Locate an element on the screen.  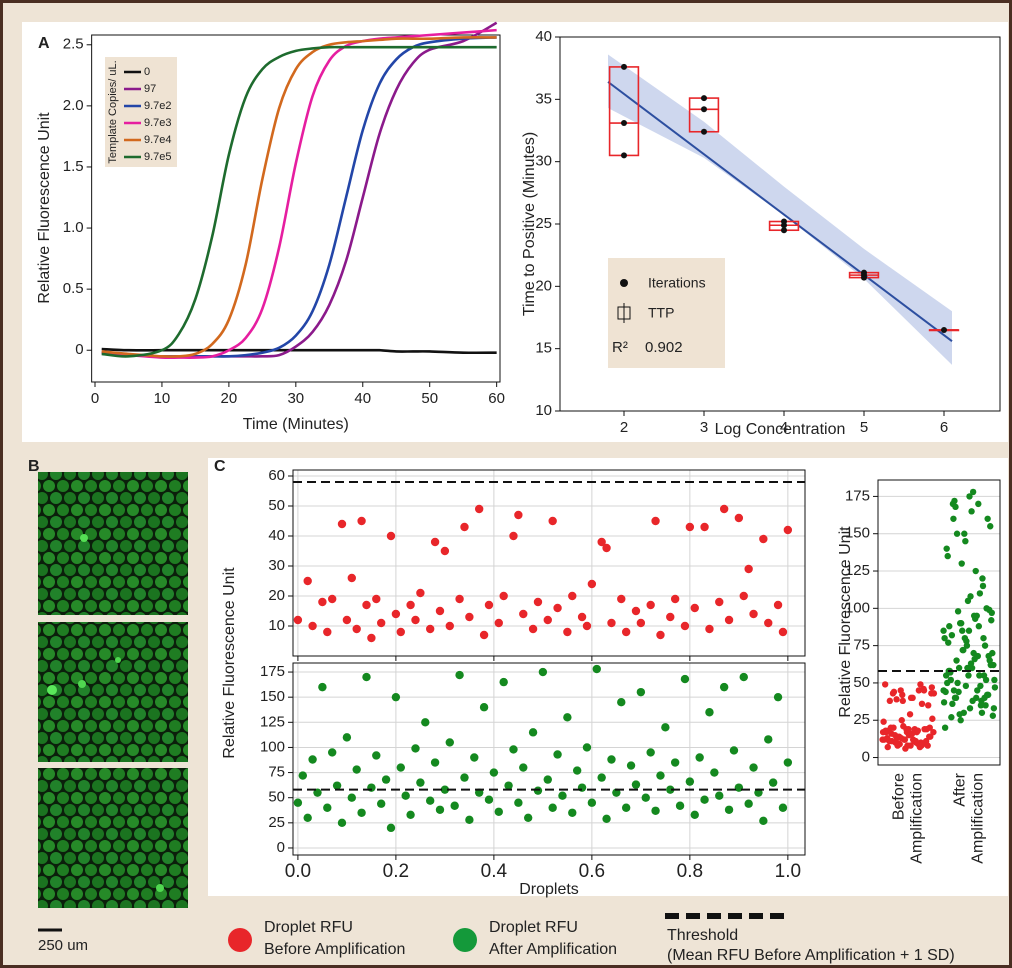
x-tick-label: 1.0 is located at coordinates (788, 871).